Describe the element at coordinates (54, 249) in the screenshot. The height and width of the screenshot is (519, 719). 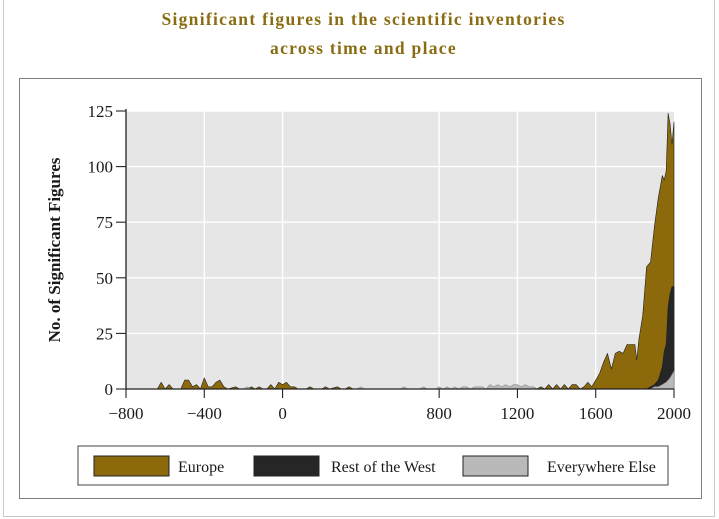
I see `y-axis-label: No. of Significant Figures` at that location.